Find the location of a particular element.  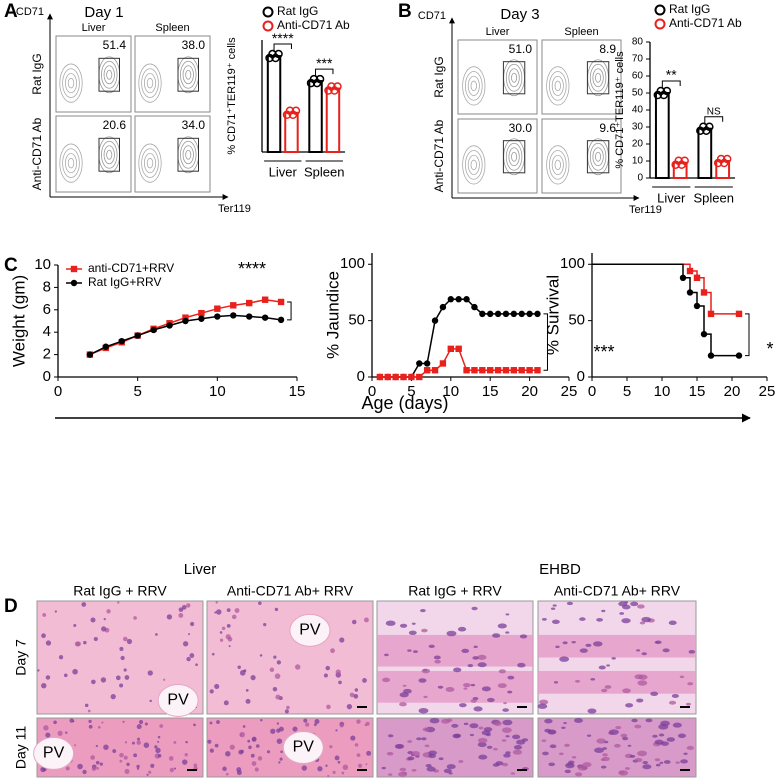

y-axis-label: % Jaundice is located at coordinates (332, 315).